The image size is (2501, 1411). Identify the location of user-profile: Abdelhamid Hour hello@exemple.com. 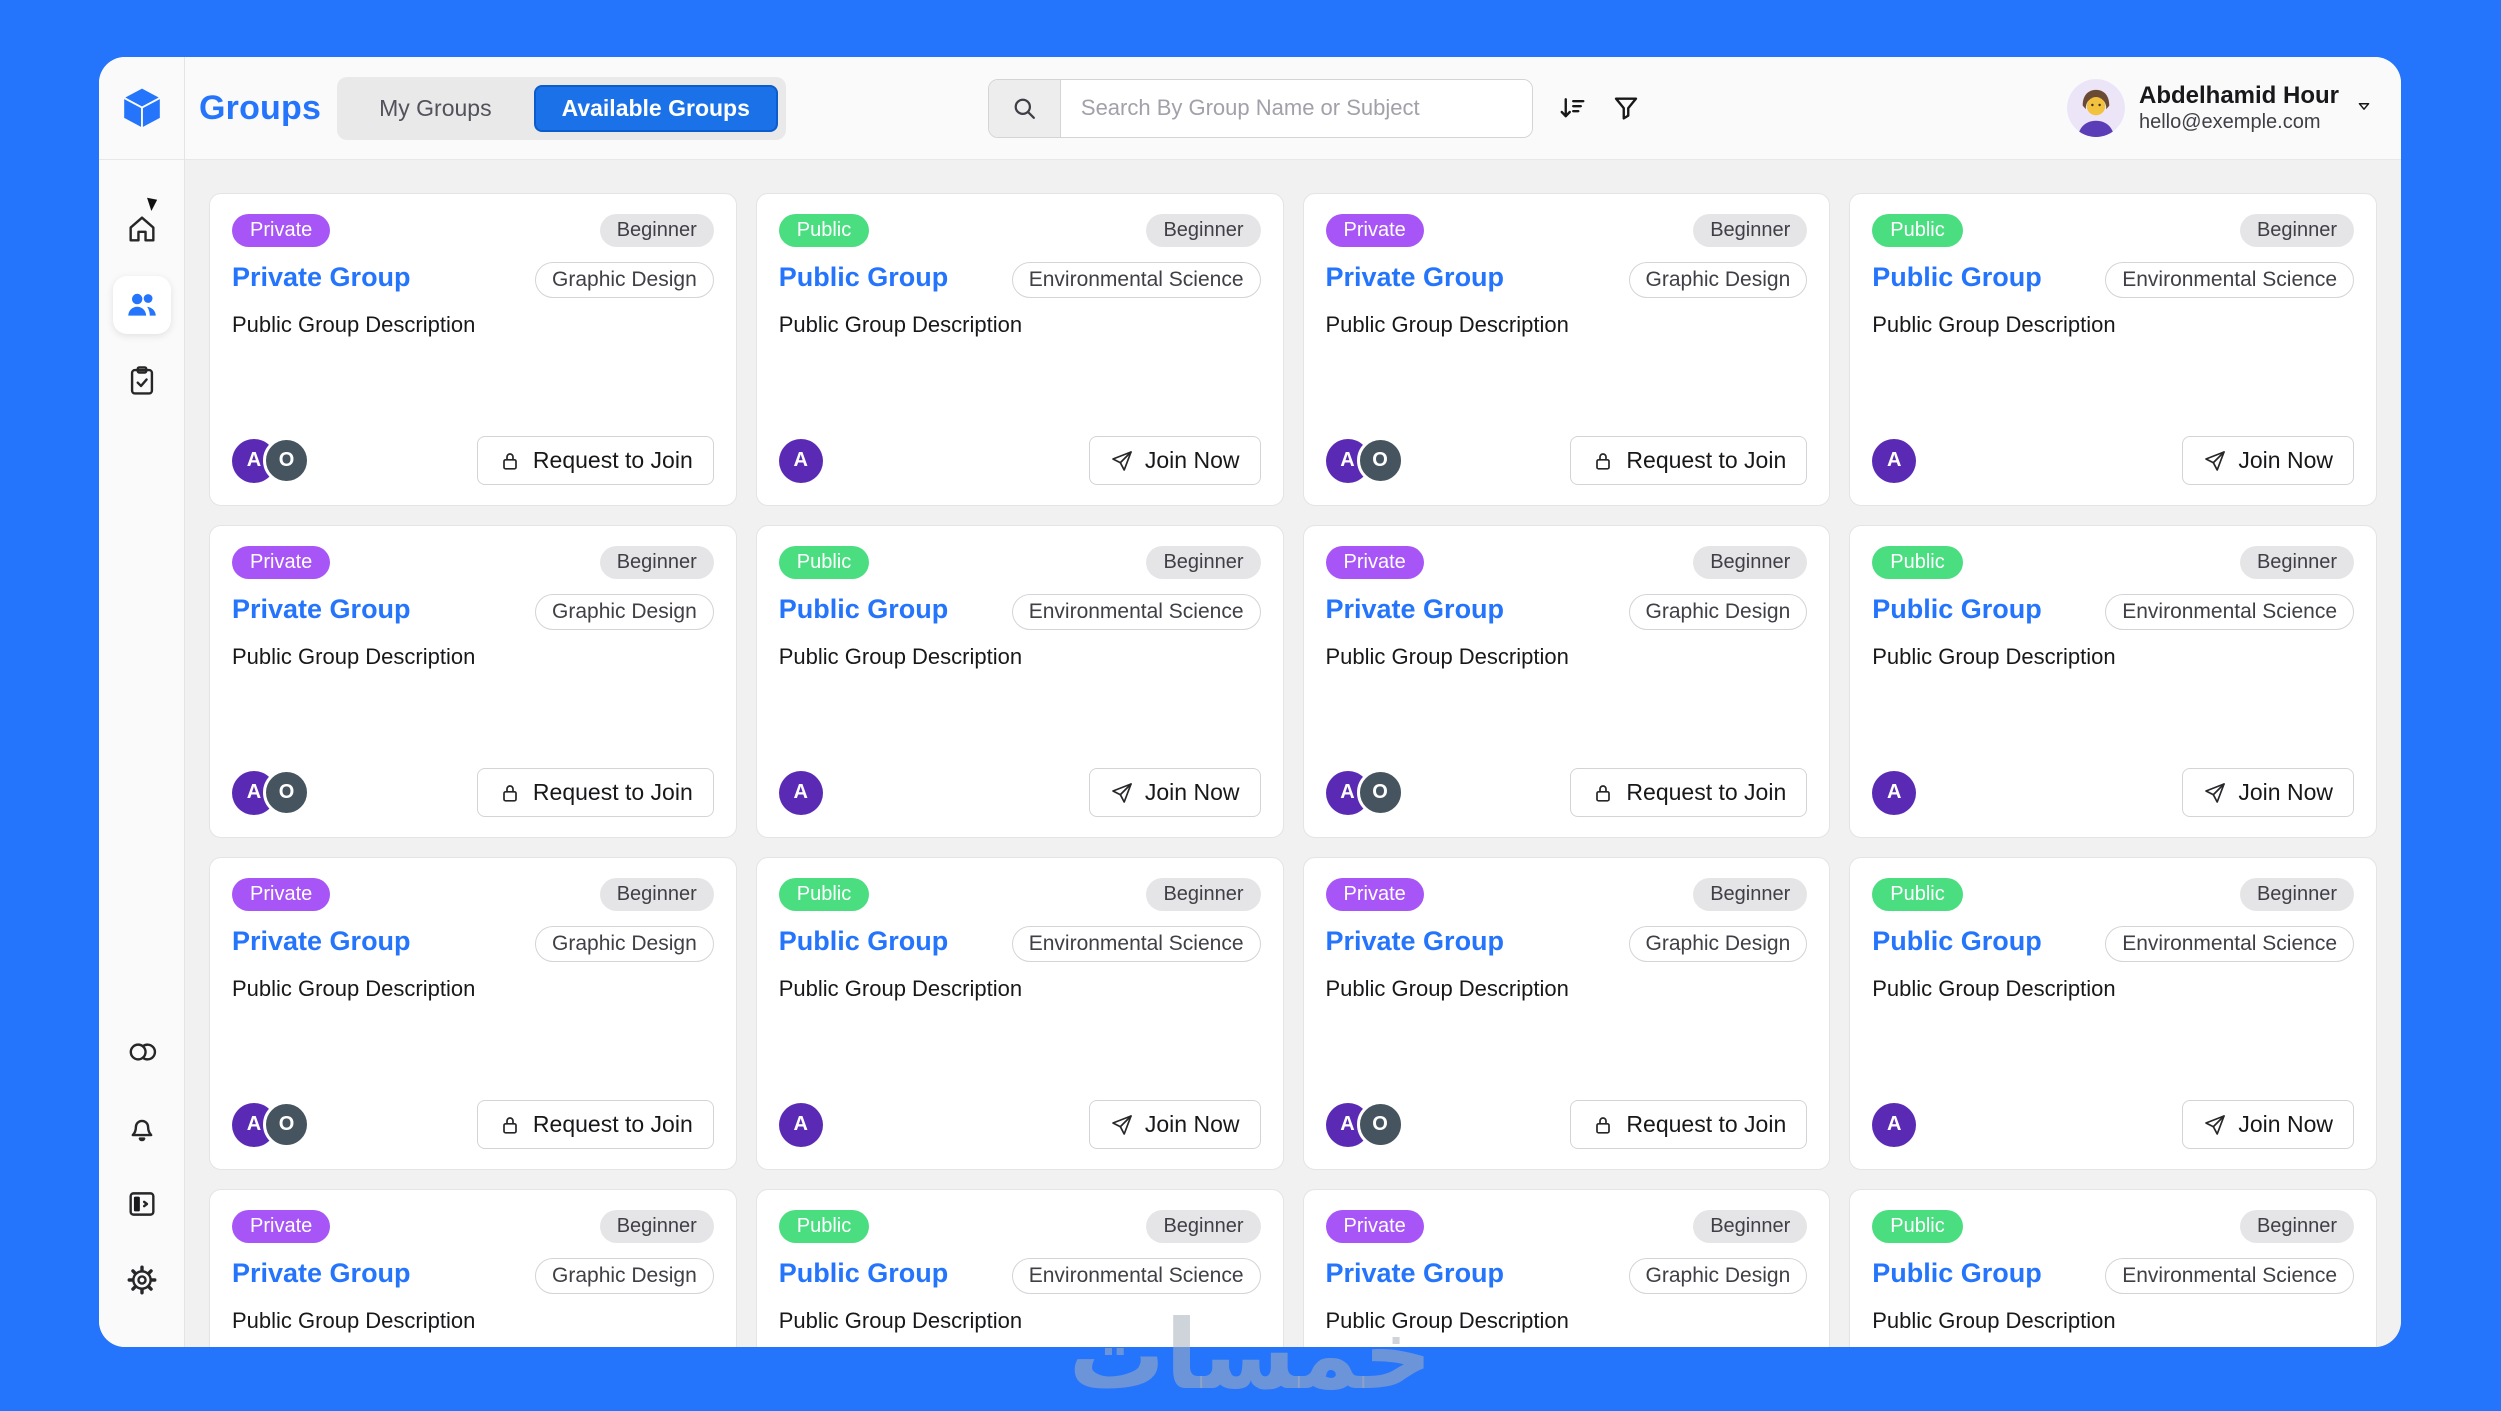
(2220, 108).